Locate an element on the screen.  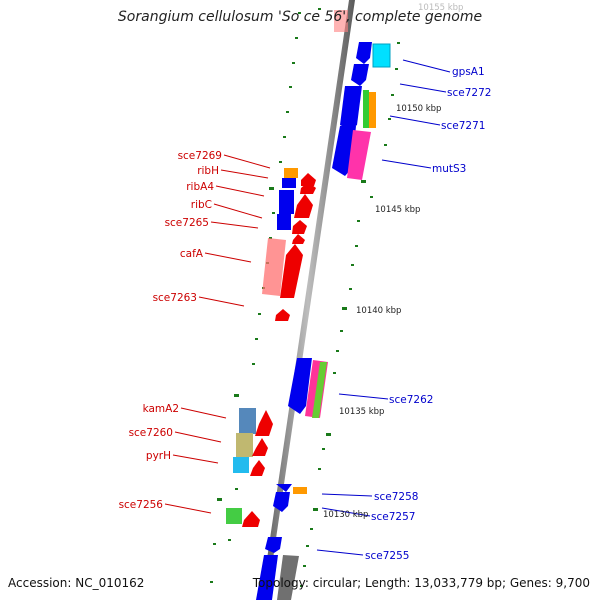
gene-label: sce7262 is located at coordinates (411, 400).